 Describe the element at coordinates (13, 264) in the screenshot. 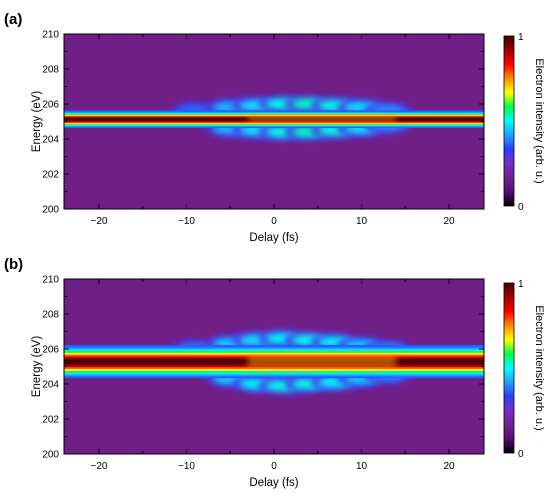

I see `panel-label: (b)` at that location.